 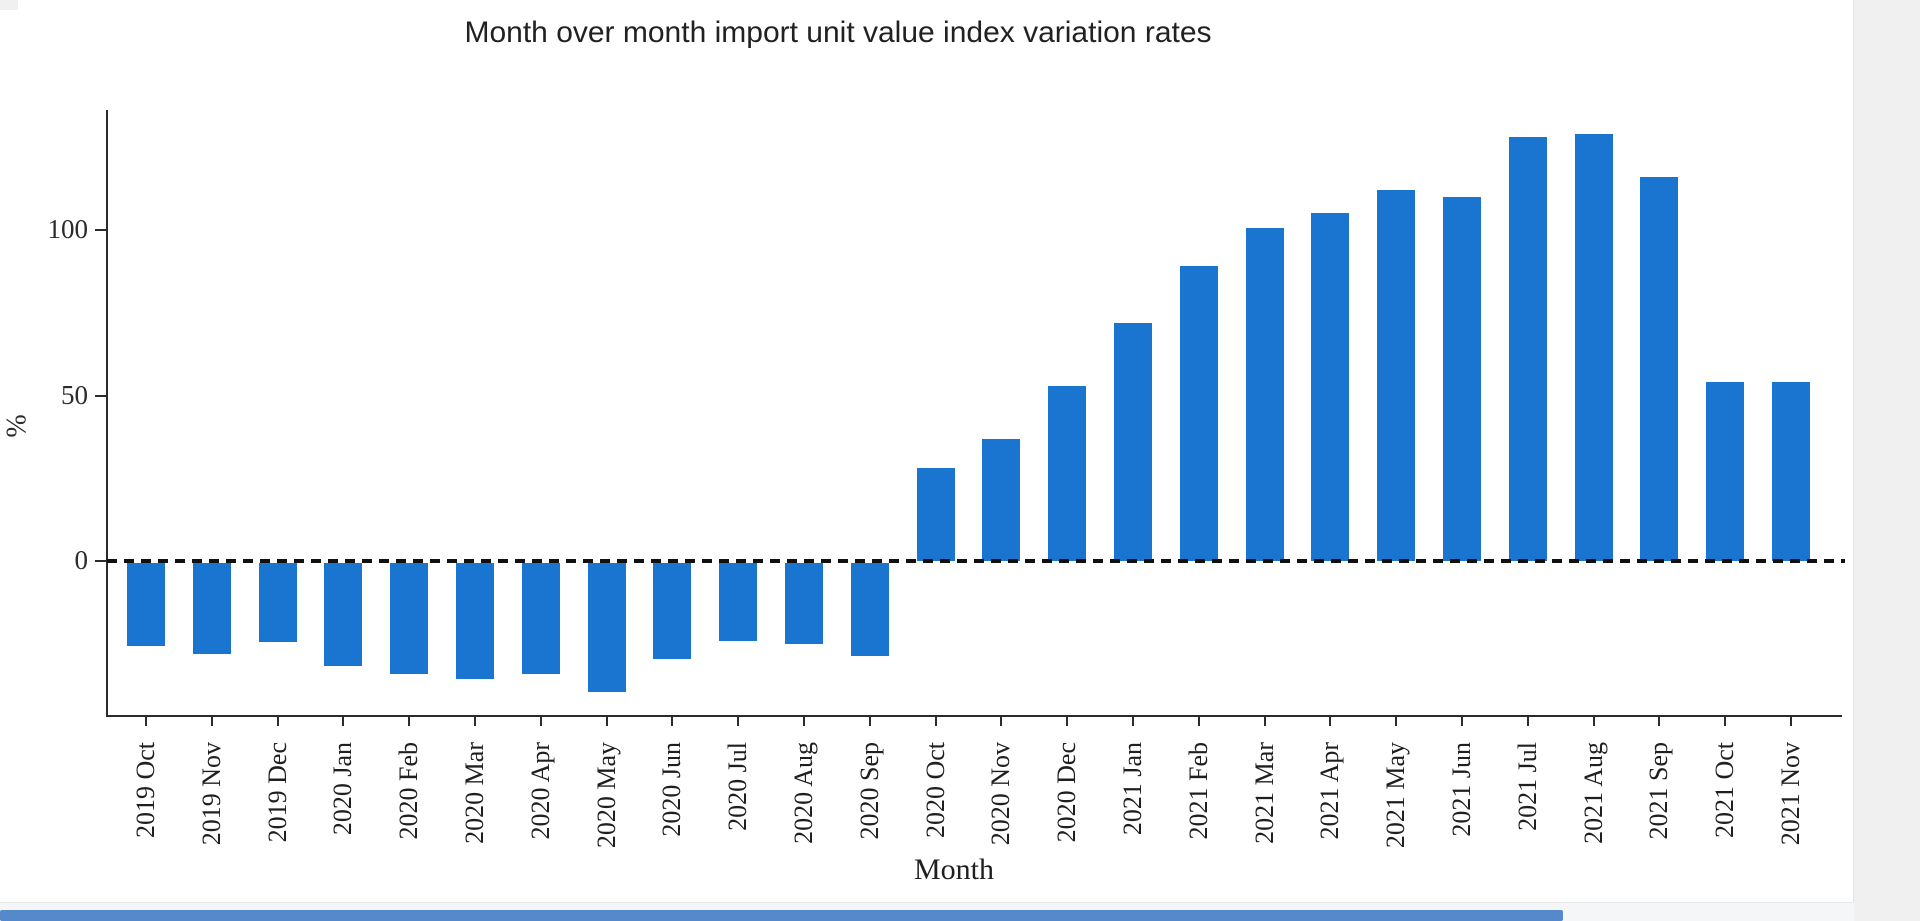 I want to click on horizontal-scrollbar-thumb, so click(x=781, y=915).